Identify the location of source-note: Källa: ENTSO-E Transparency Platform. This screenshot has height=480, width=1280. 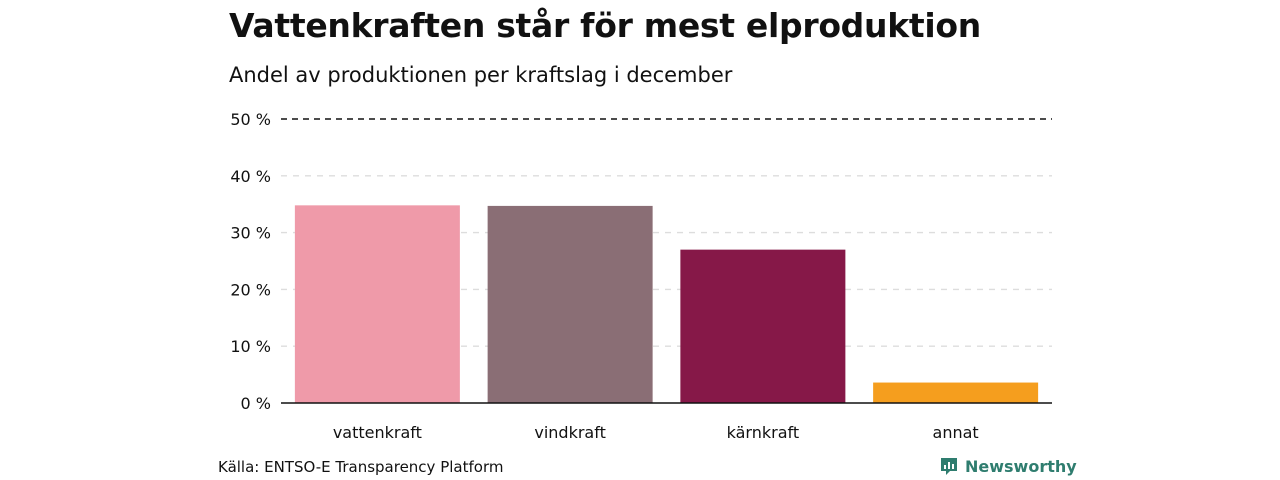
(361, 467).